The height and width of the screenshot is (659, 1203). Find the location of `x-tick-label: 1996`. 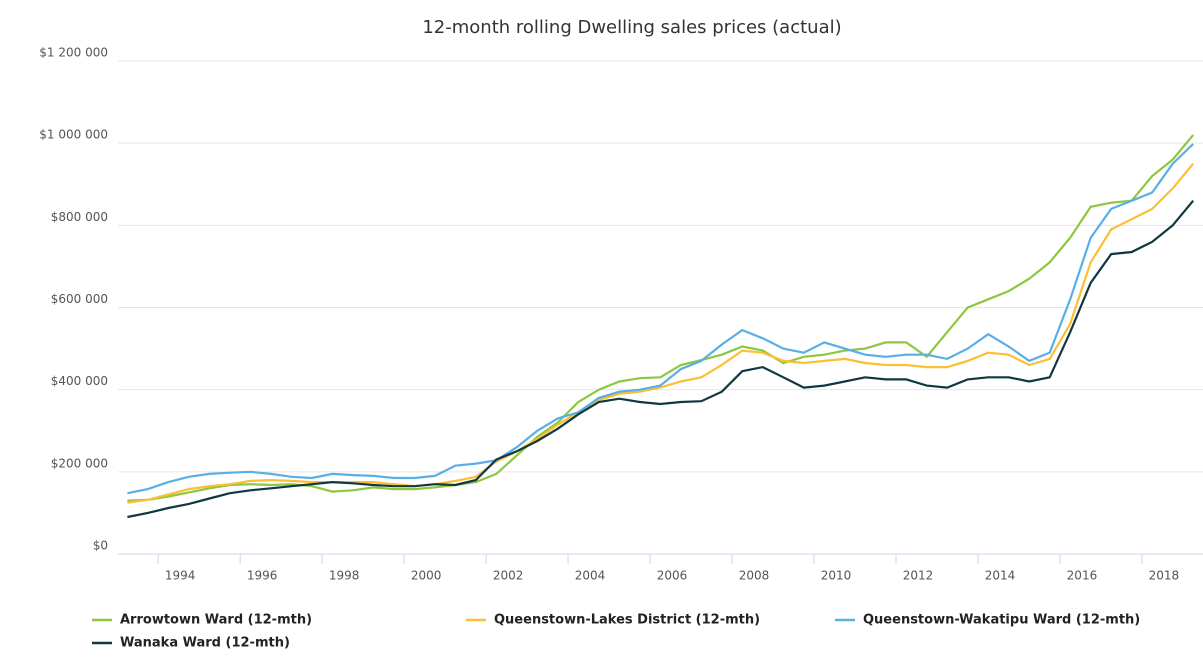

x-tick-label: 1996 is located at coordinates (262, 576).